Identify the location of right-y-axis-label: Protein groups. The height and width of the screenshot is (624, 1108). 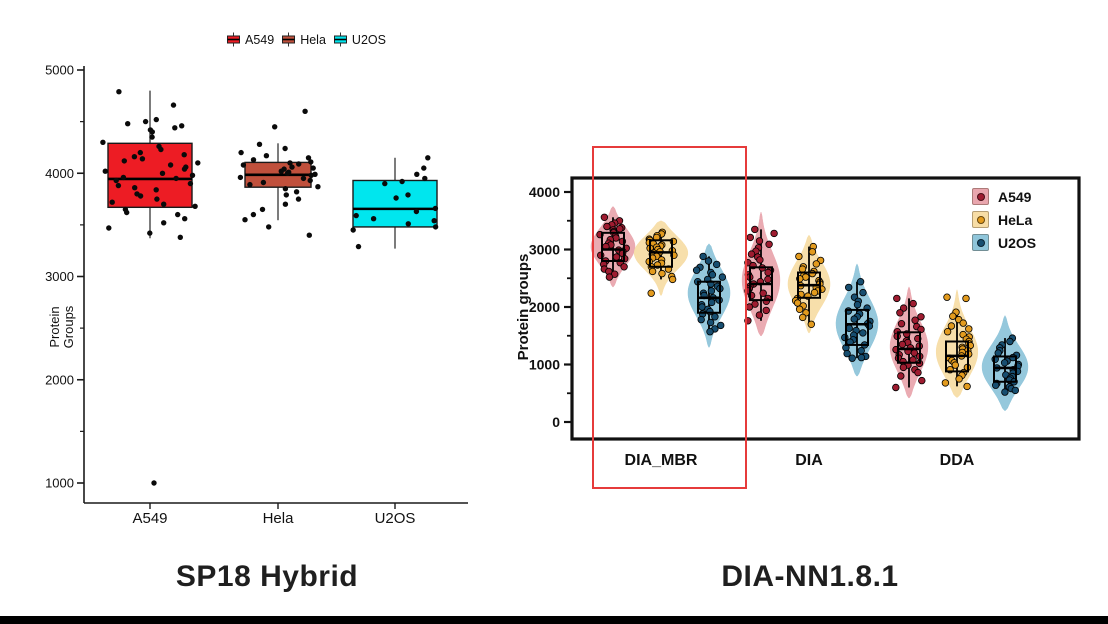
(523, 307).